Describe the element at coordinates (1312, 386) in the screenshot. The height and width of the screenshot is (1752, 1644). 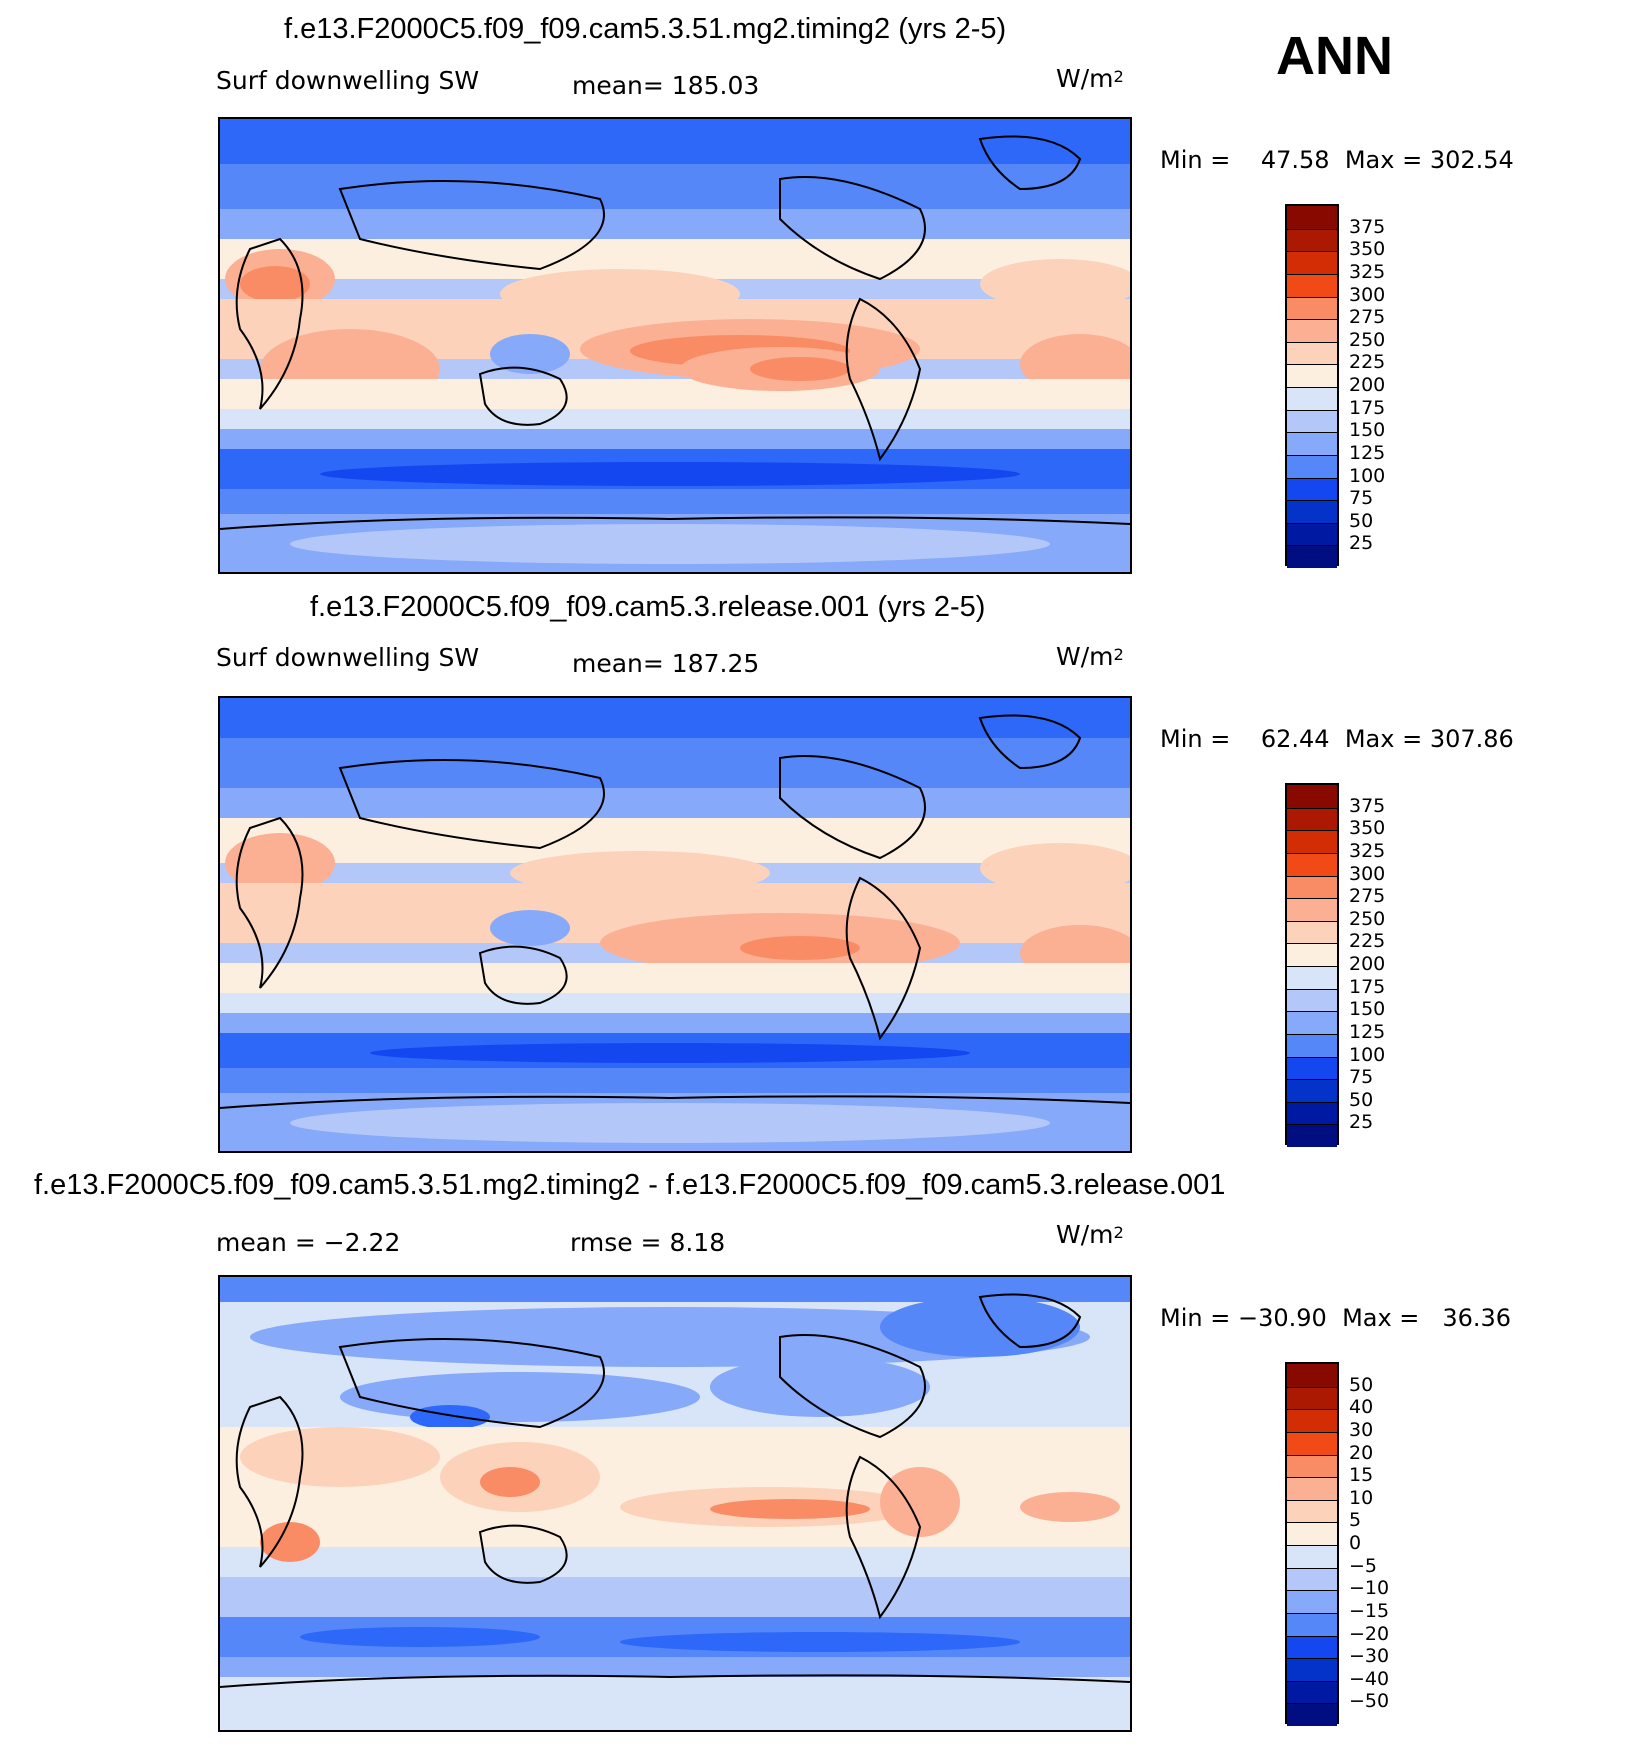
I see `panel-1-colorbar` at that location.